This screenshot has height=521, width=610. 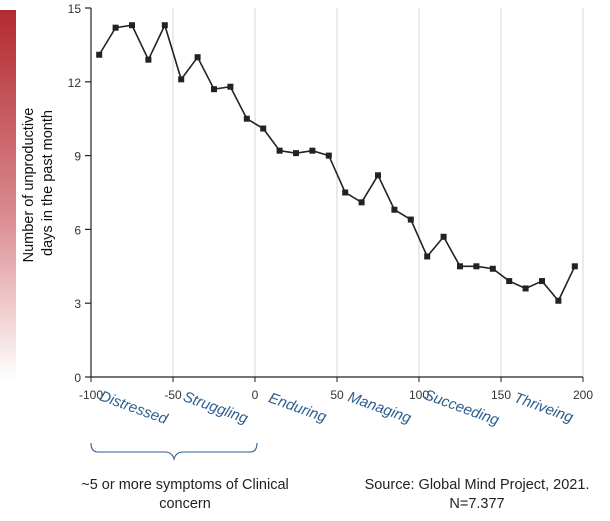 I want to click on y-tick-label: 12, so click(x=75, y=83).